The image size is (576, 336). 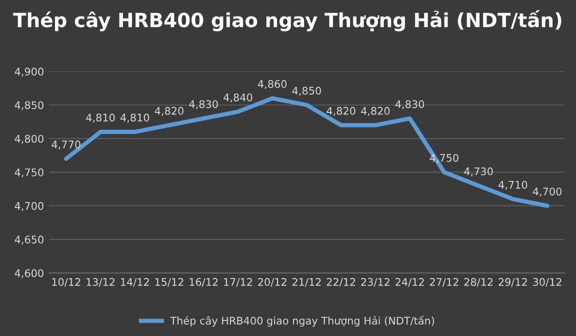 I want to click on x-tick-label: 27/12, so click(x=444, y=282).